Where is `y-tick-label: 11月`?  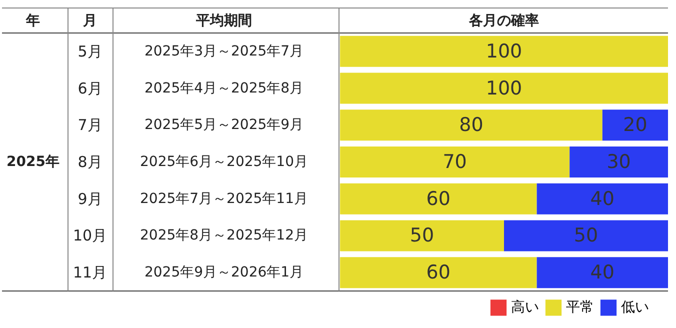 y-tick-label: 11月 is located at coordinates (90, 273).